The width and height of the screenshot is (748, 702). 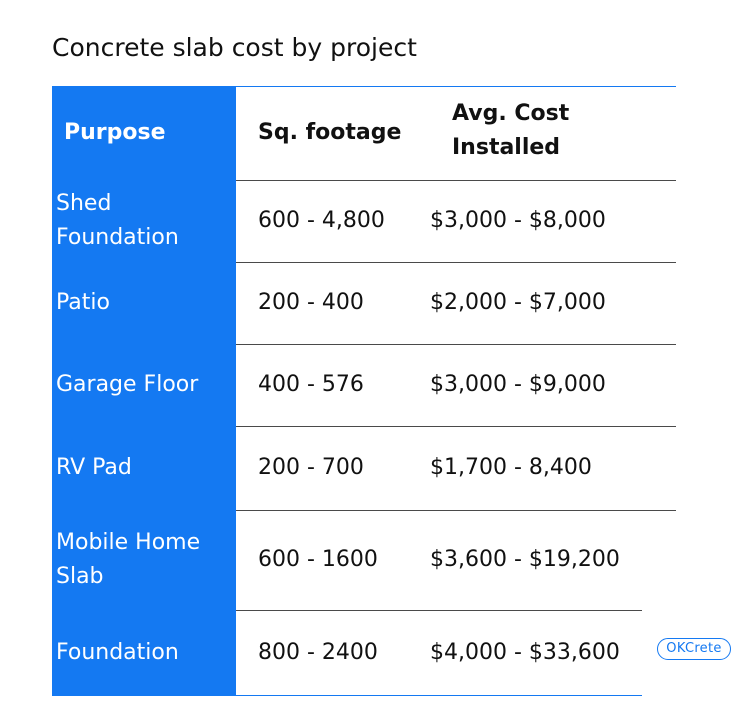 I want to click on cell-purpose: Mobile Home Slab, so click(x=128, y=559).